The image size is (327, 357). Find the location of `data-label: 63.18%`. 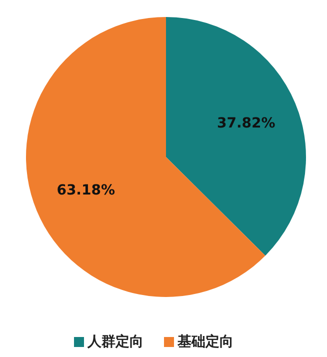

data-label: 63.18% is located at coordinates (86, 190).